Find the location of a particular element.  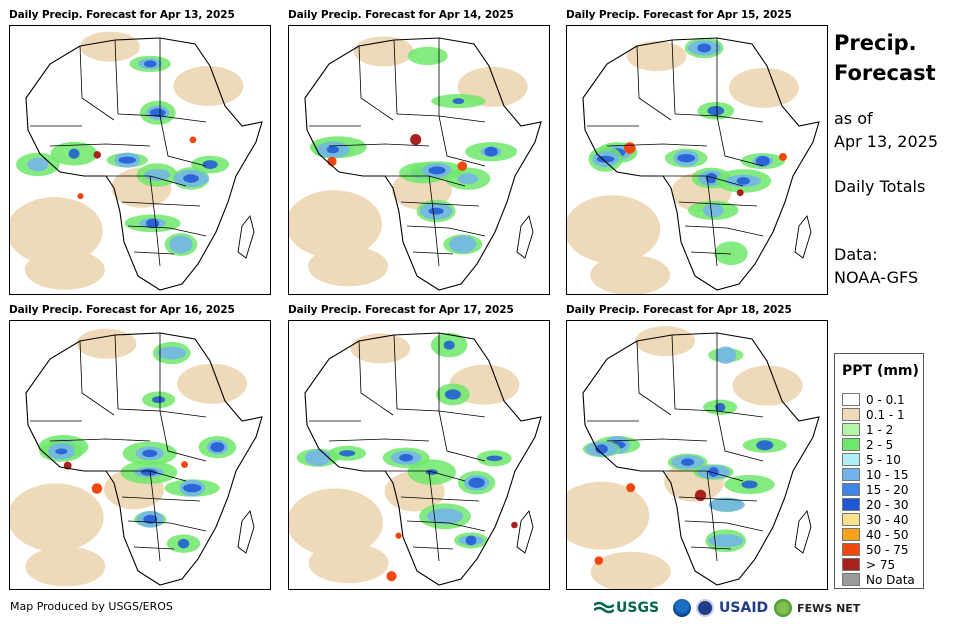

fews-globe-icon is located at coordinates (783, 608).